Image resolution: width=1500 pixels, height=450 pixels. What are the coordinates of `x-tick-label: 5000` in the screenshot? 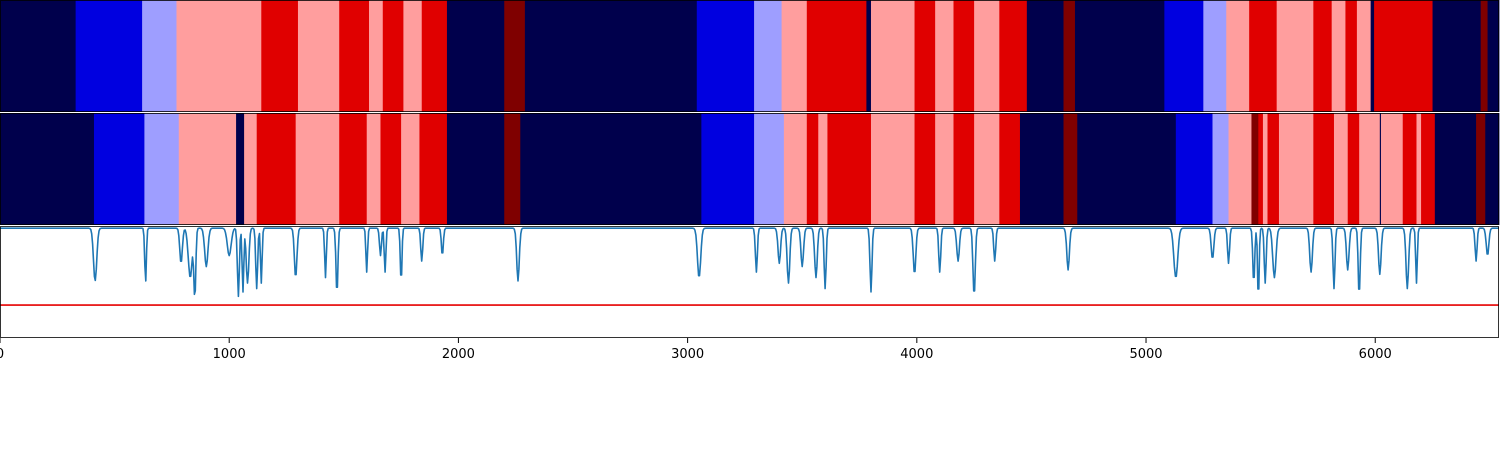 It's located at (1145, 354).